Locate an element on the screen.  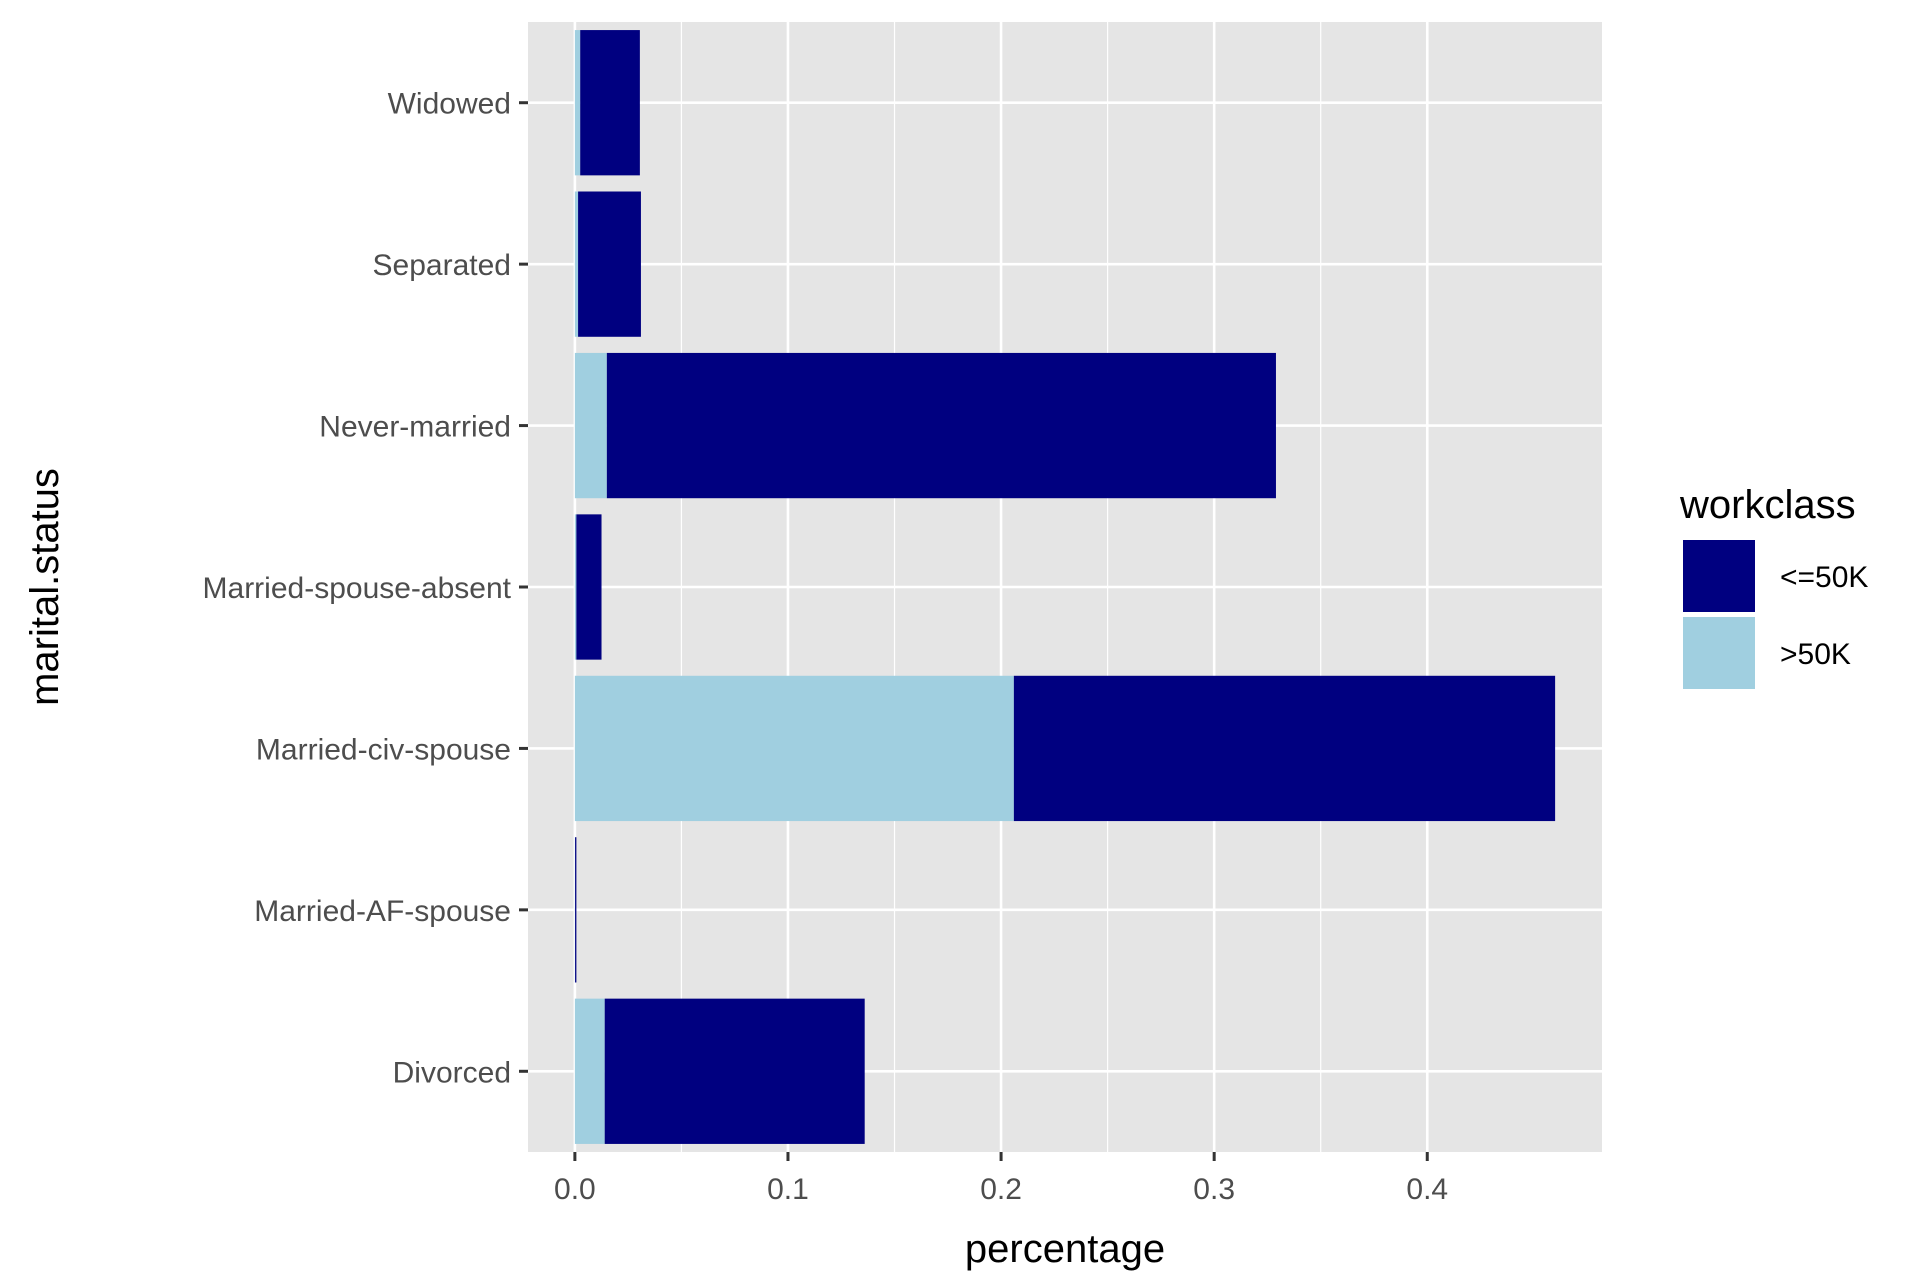
bar-separated-le50k is located at coordinates (609, 264).